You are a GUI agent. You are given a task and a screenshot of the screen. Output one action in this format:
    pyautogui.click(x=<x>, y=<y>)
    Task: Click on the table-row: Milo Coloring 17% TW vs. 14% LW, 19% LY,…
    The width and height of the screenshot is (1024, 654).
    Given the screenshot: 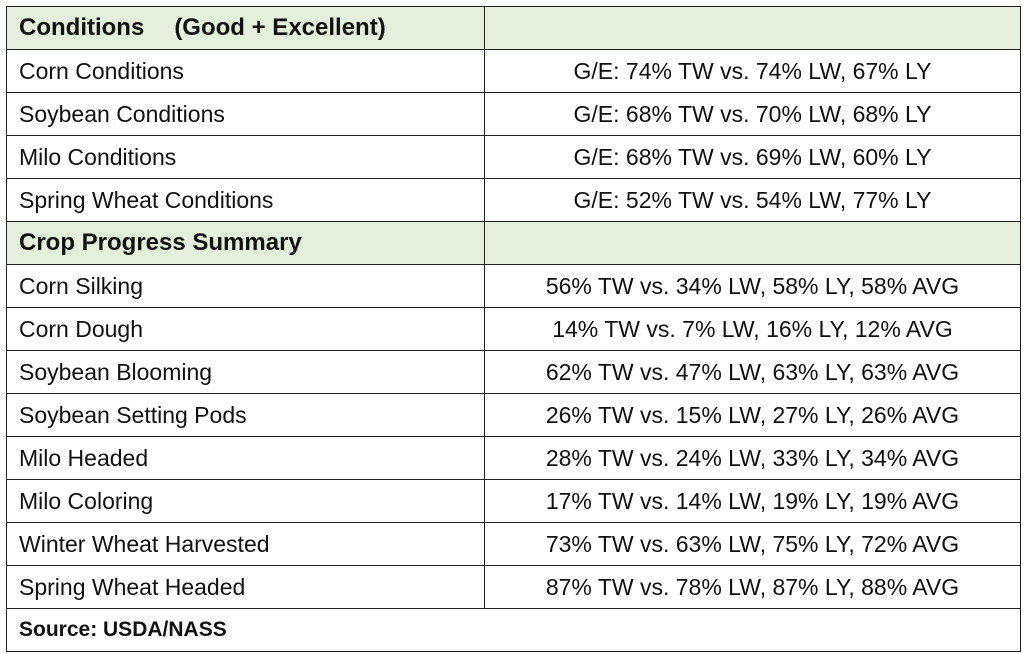 What is the action you would take?
    pyautogui.click(x=513, y=501)
    